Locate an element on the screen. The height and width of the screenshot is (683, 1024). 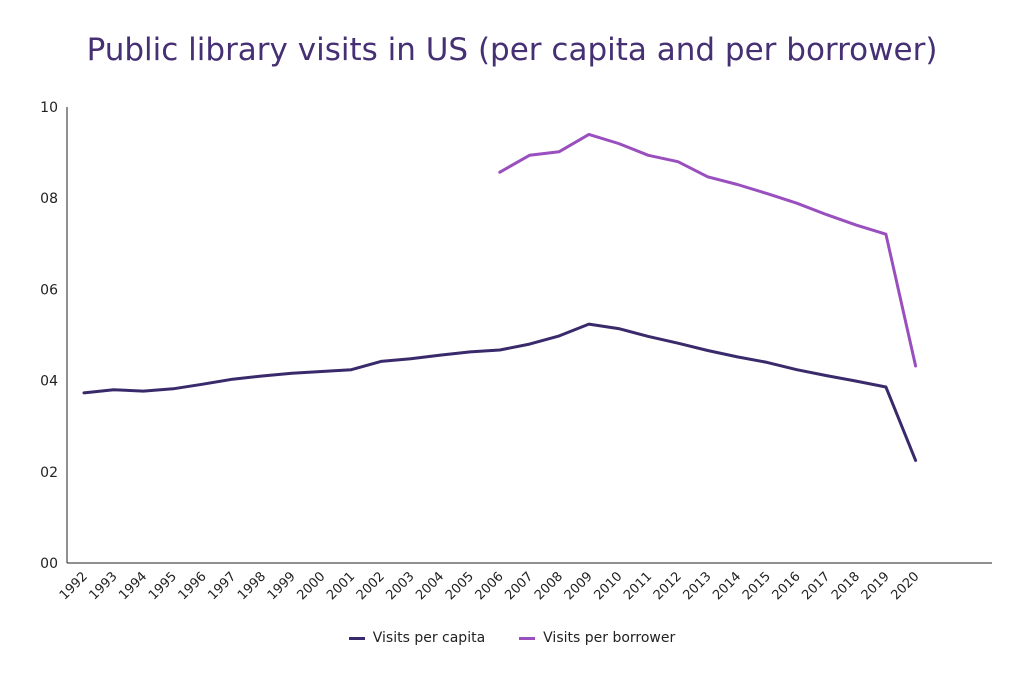
x-tick-label: 2012 is located at coordinates (668, 586).